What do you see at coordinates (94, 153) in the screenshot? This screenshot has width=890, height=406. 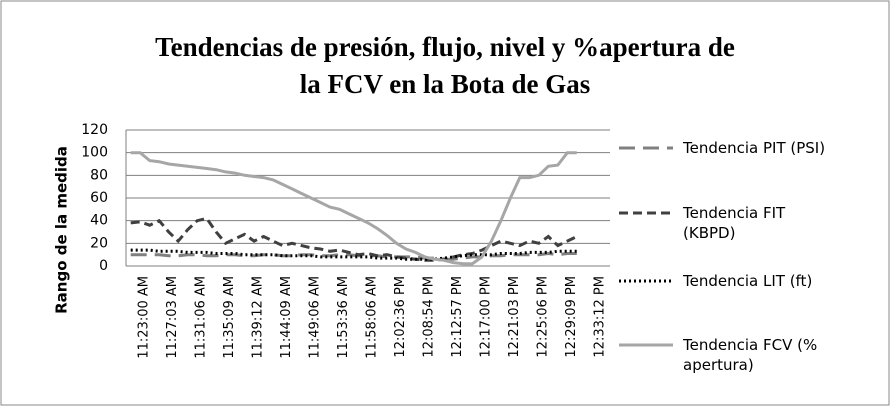 I see `y-tick-label: 100` at bounding box center [94, 153].